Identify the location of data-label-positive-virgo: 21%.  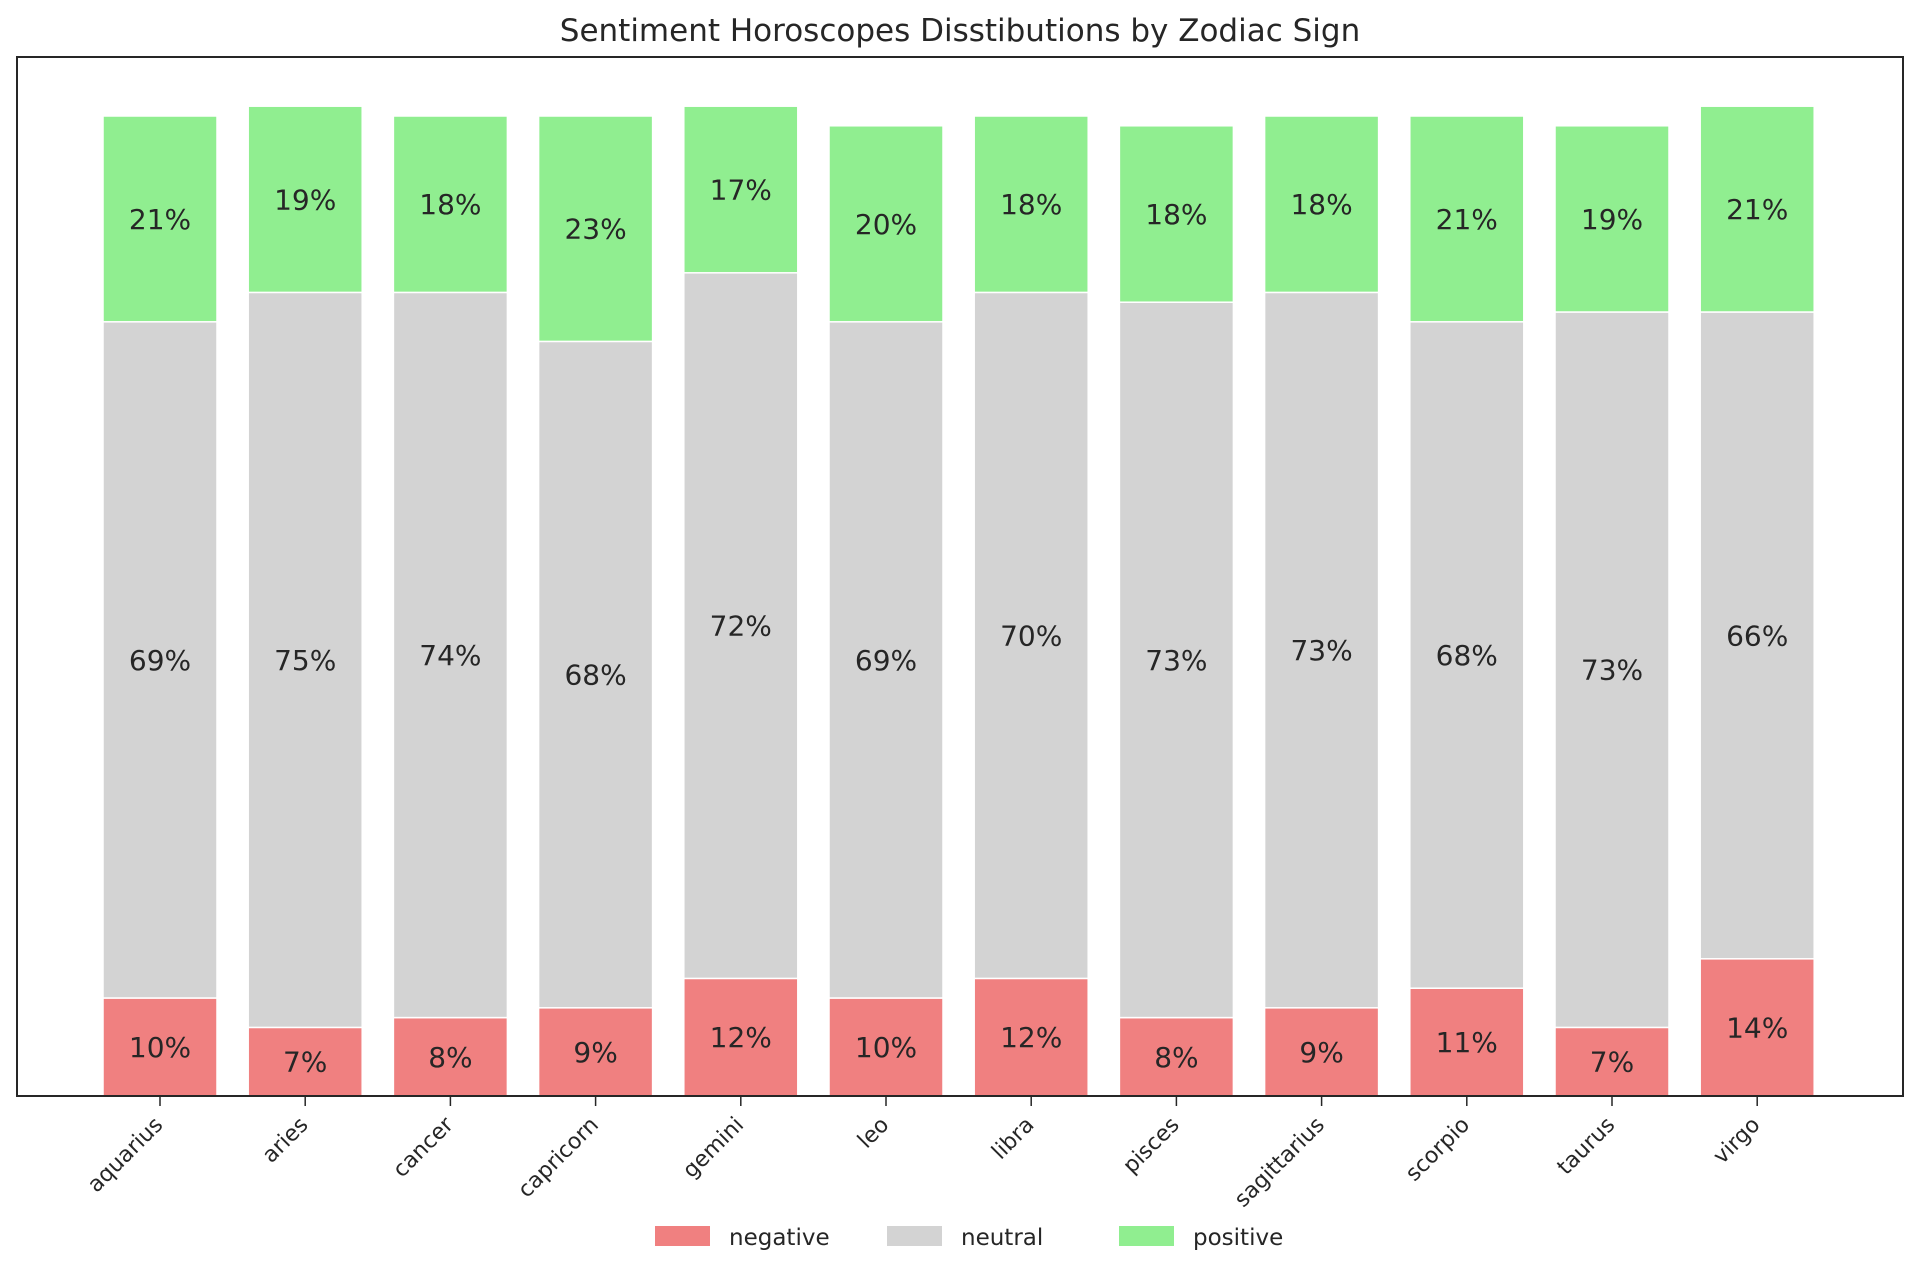
(1757, 209).